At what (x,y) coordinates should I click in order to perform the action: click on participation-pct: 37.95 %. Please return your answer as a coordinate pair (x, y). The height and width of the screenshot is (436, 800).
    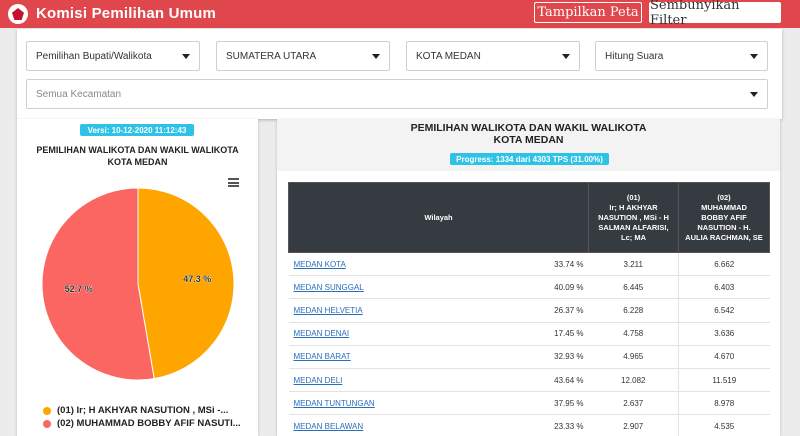
    Looking at the image, I should click on (569, 403).